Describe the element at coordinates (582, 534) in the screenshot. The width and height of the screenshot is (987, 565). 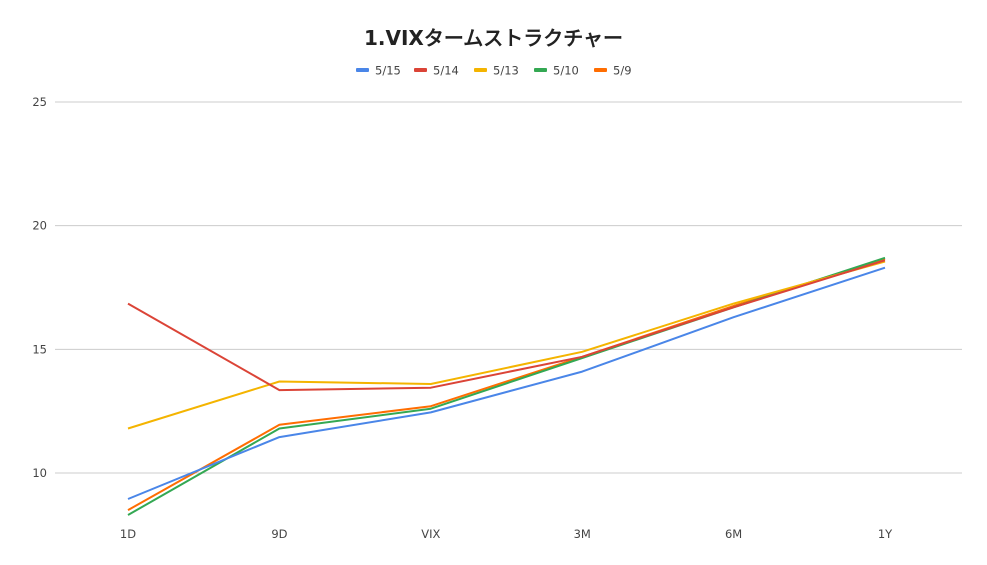
I see `x-tick-label: 3M` at that location.